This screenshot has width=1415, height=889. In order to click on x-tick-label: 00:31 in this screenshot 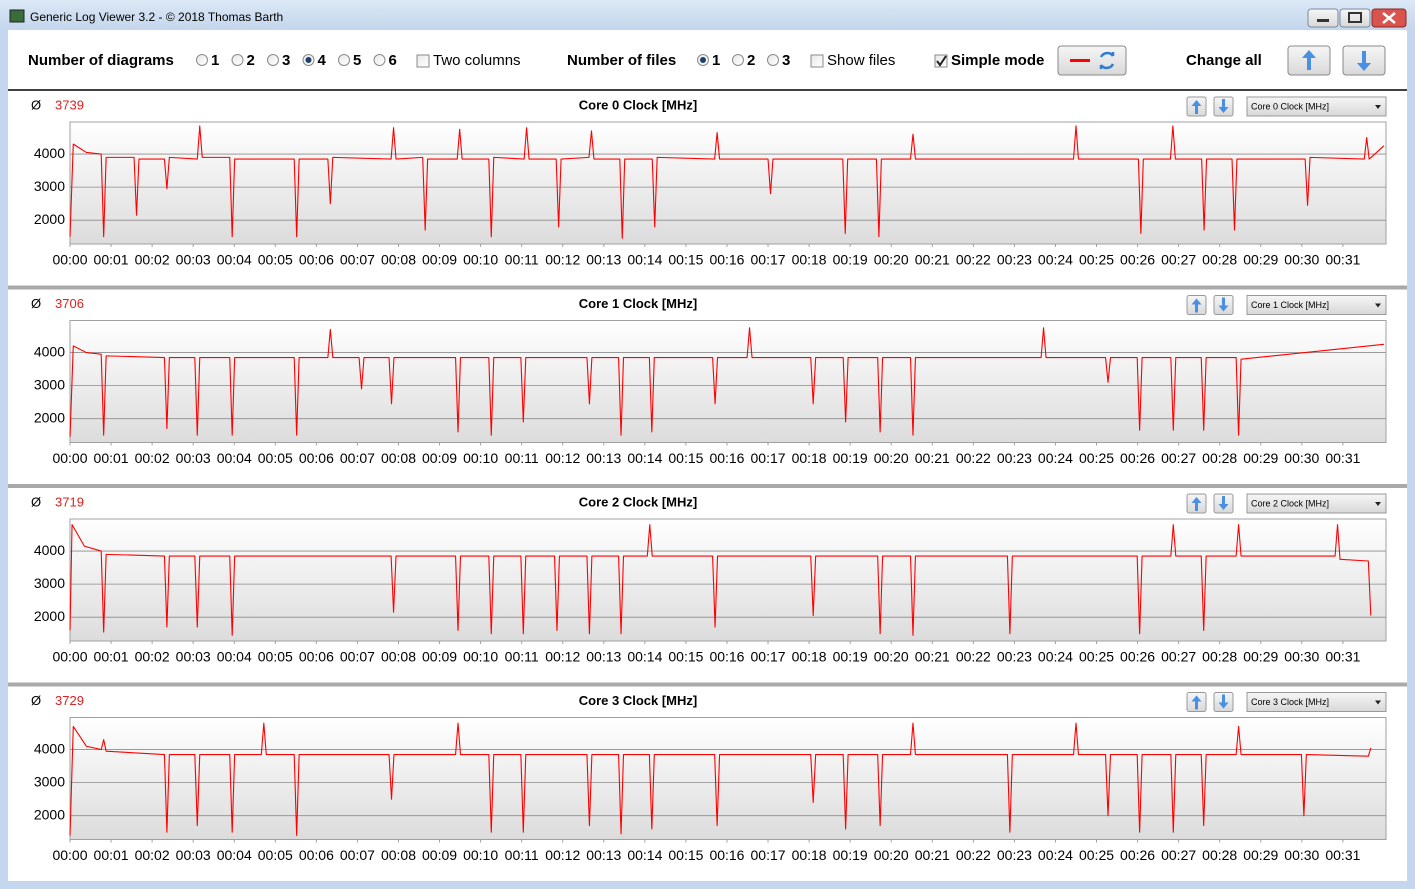, I will do `click(1342, 855)`.